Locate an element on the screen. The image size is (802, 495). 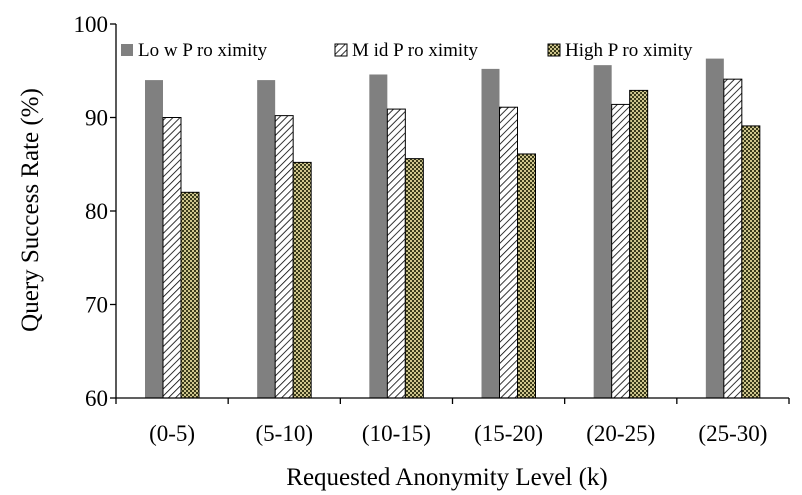
x-tick-label: (10-15) is located at coordinates (396, 433).